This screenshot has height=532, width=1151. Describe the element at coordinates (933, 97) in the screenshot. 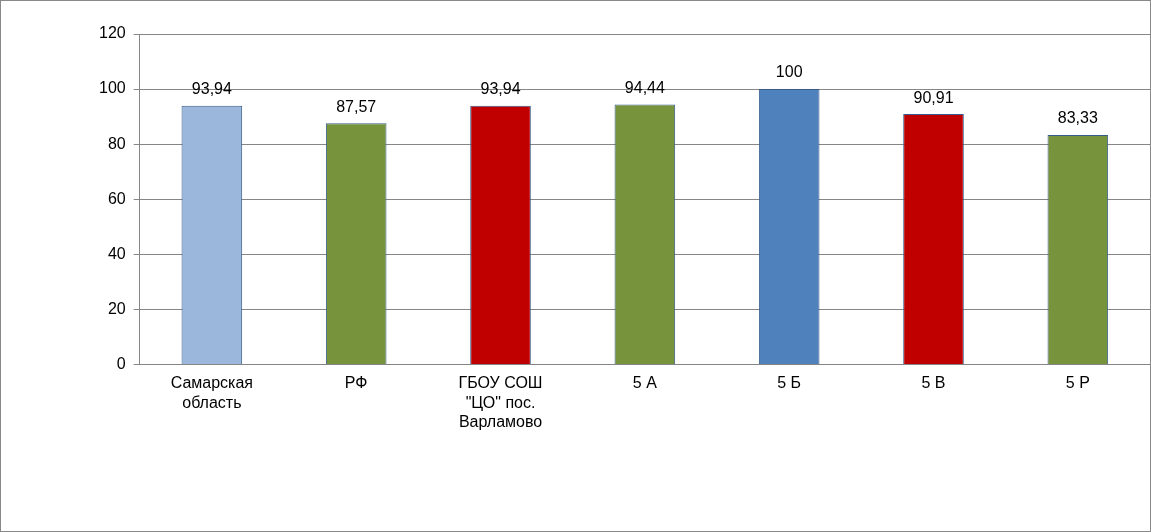

I see `data-label: 90,91` at that location.